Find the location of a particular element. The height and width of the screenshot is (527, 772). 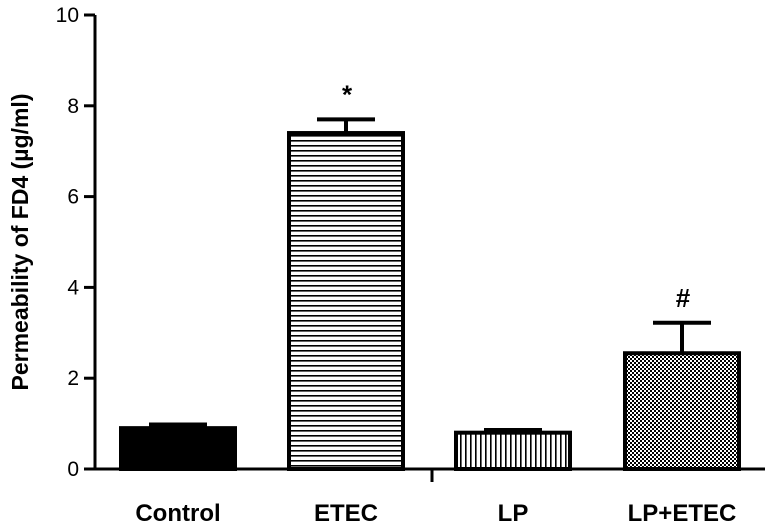

significance-marker: # is located at coordinates (683, 298).